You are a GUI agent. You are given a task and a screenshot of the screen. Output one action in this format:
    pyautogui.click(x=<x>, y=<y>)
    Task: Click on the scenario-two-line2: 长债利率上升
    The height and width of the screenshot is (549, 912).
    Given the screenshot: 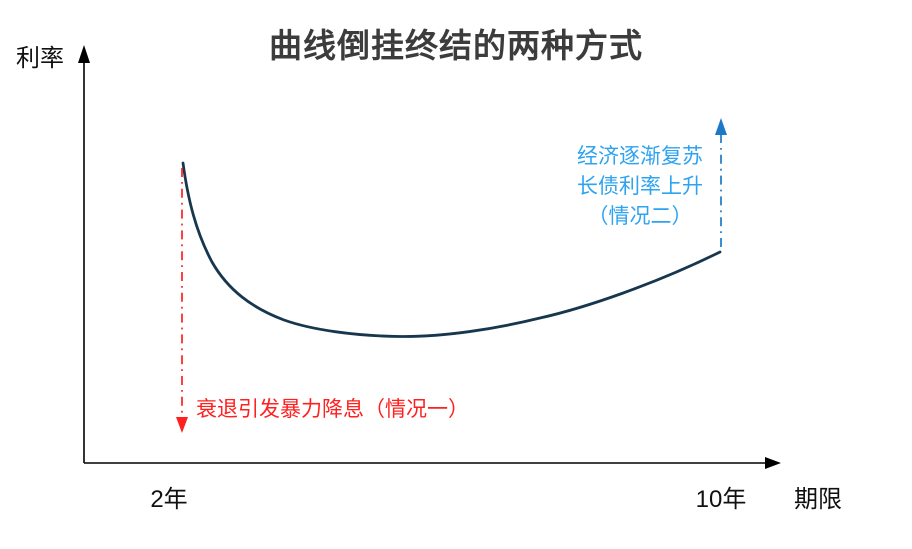 What is the action you would take?
    pyautogui.click(x=640, y=186)
    